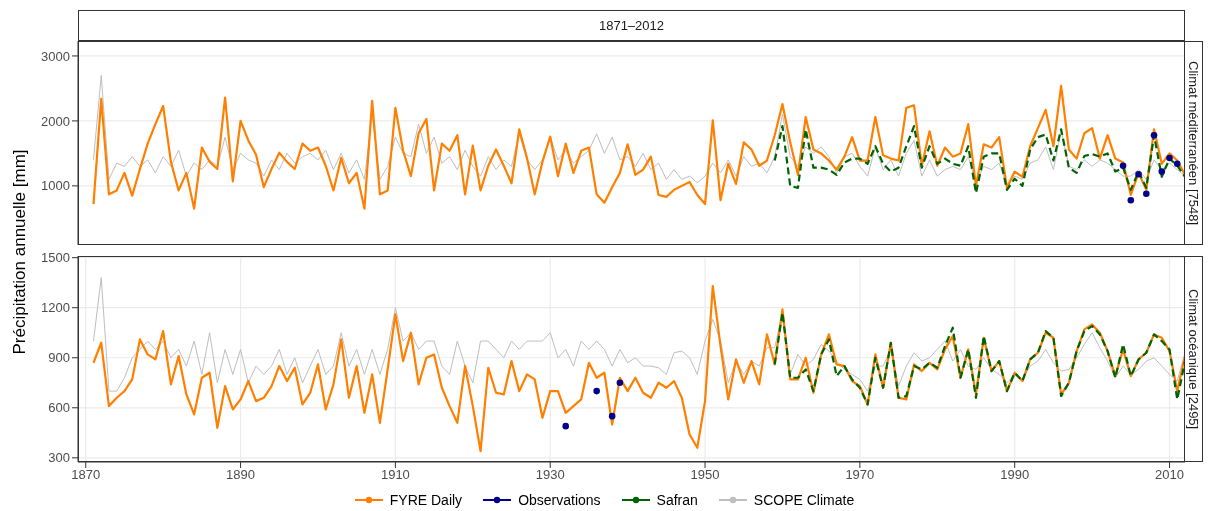 The height and width of the screenshot is (511, 1208). I want to click on y-tick-label: 1000, so click(55, 186).